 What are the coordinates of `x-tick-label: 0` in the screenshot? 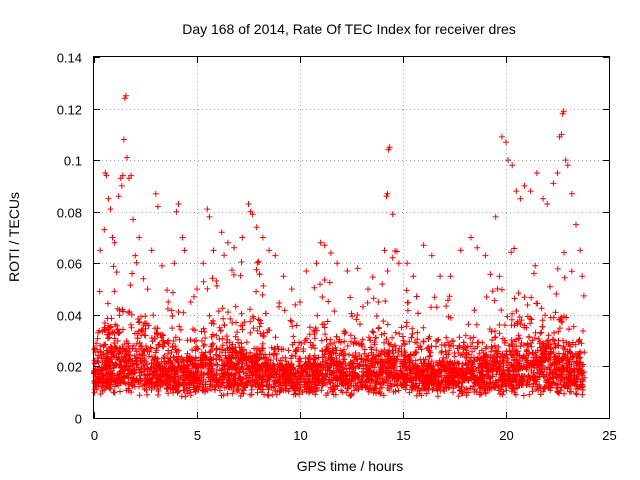 It's located at (94, 435).